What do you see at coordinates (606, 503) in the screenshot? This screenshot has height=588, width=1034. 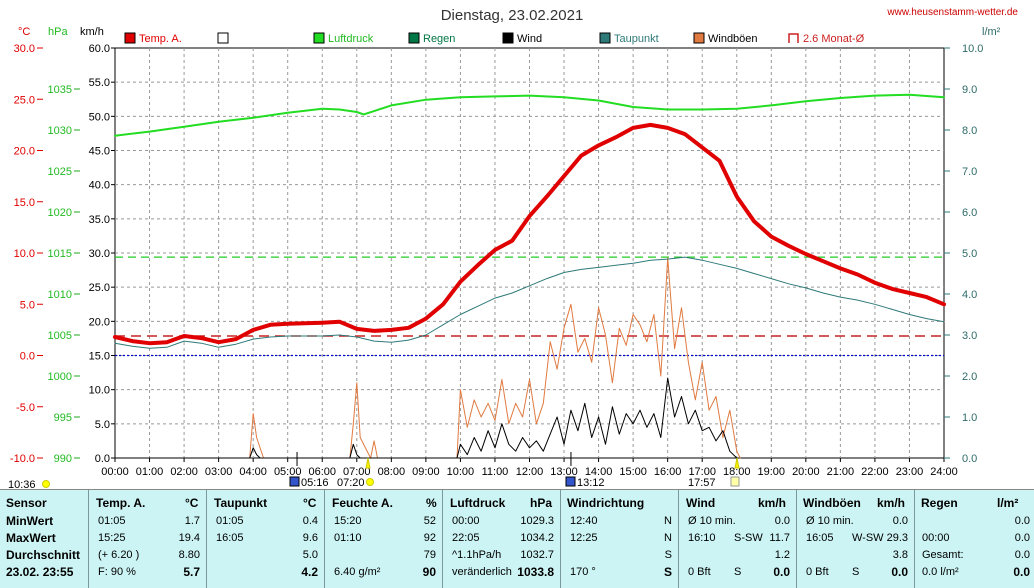 I see `header-windrichtung: Windrichtung` at bounding box center [606, 503].